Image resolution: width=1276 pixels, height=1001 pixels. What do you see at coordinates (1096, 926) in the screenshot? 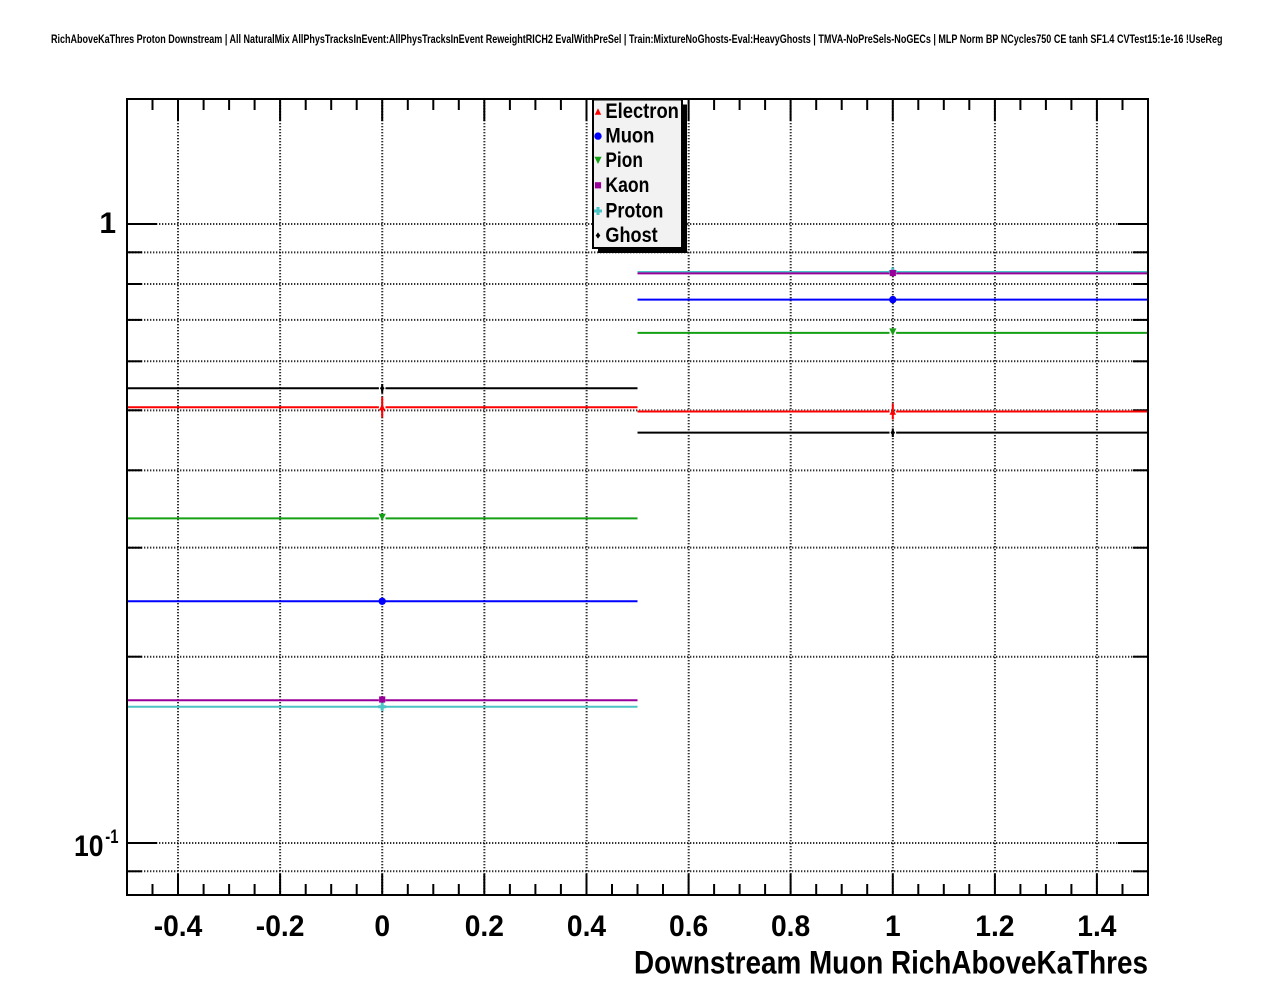
I see `svg-text: 1.4` at bounding box center [1096, 926].